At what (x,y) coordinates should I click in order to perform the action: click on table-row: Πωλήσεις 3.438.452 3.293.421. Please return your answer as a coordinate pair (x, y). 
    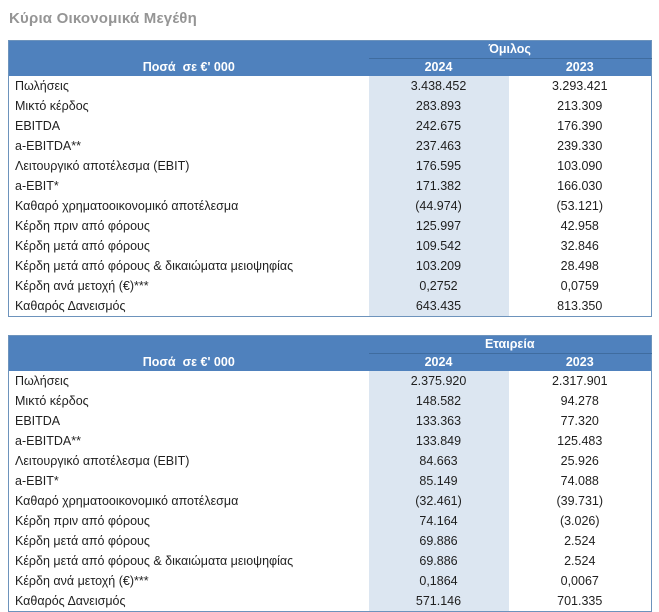
    Looking at the image, I should click on (330, 86).